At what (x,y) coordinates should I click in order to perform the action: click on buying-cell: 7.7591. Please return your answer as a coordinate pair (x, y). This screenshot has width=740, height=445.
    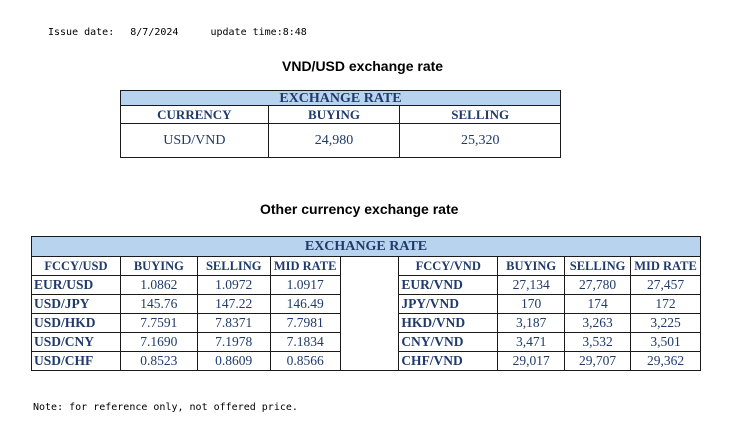
    Looking at the image, I should click on (158, 323).